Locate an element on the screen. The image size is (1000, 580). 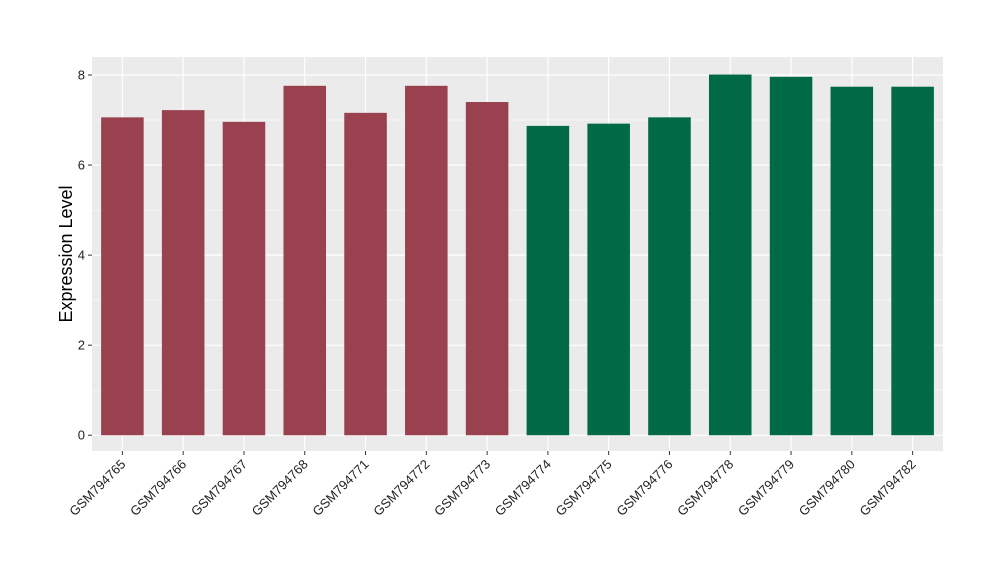
bar-gsm794765 is located at coordinates (122, 276).